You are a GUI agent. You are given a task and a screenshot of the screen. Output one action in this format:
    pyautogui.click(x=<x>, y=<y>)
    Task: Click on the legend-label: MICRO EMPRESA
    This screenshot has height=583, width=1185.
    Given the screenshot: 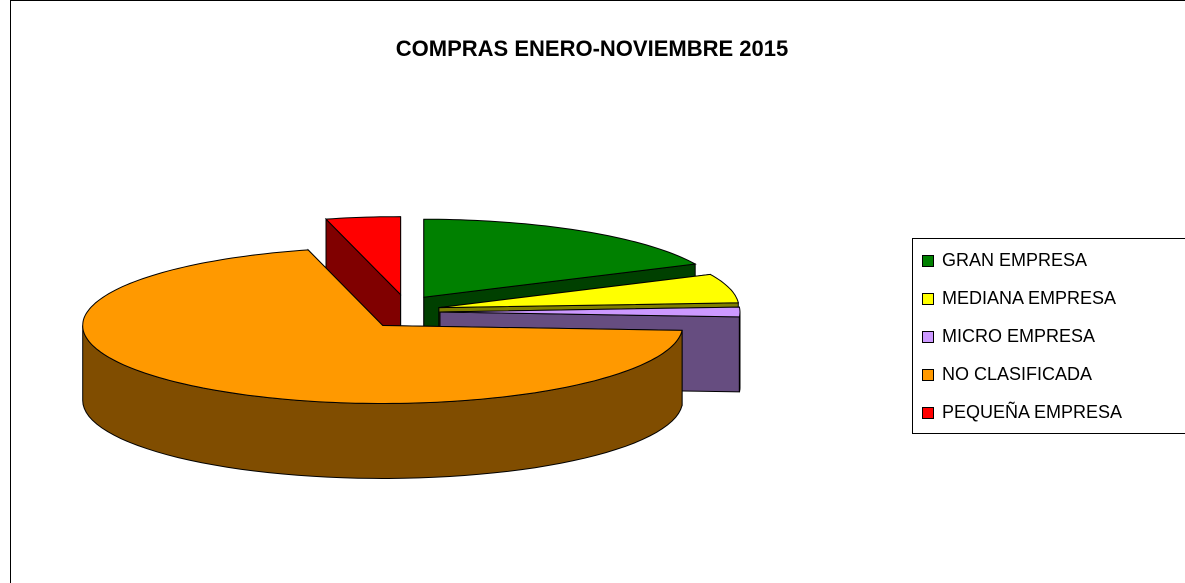 What is the action you would take?
    pyautogui.click(x=1018, y=336)
    